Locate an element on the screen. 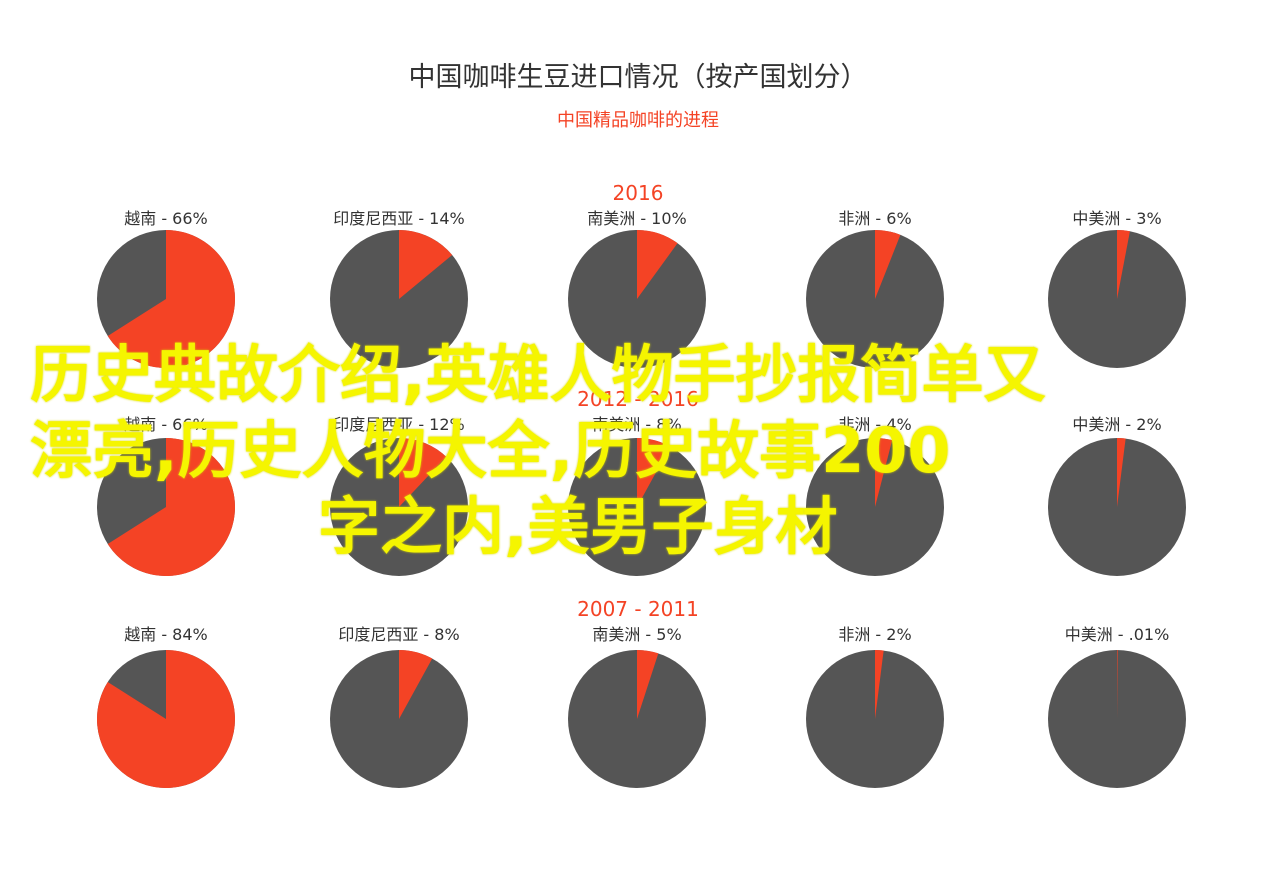 The width and height of the screenshot is (1280, 872). pie-label: 中美洲 - 3% is located at coordinates (1116, 218).